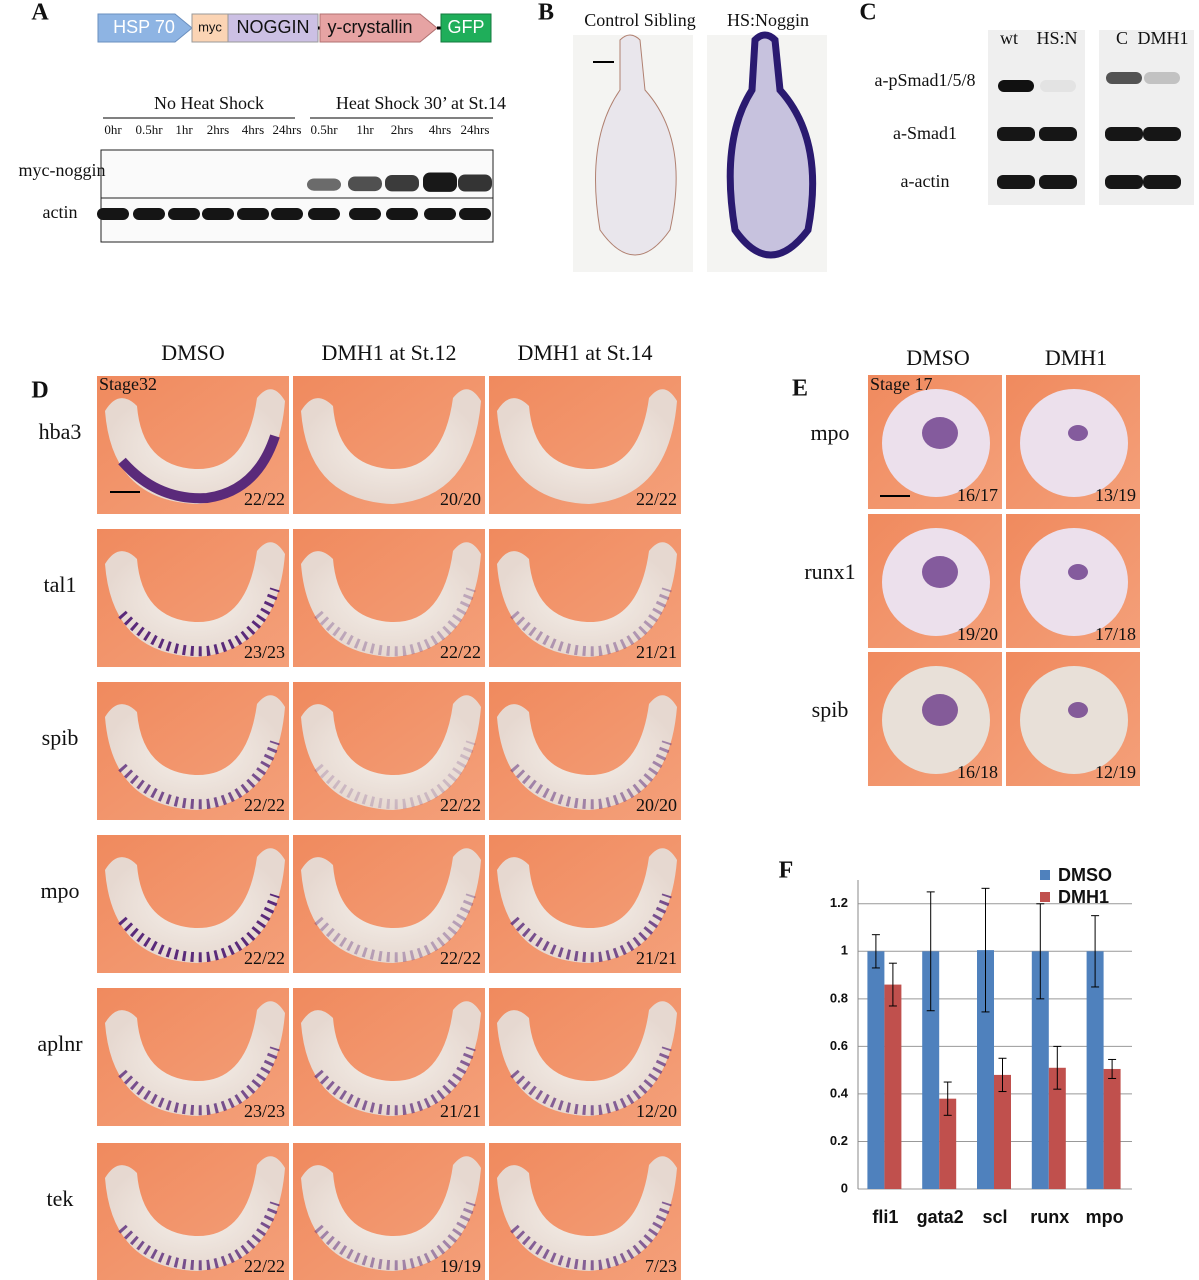 The width and height of the screenshot is (1199, 1280). Describe the element at coordinates (839, 1092) in the screenshot. I see `y-tick-label: 0.4` at that location.